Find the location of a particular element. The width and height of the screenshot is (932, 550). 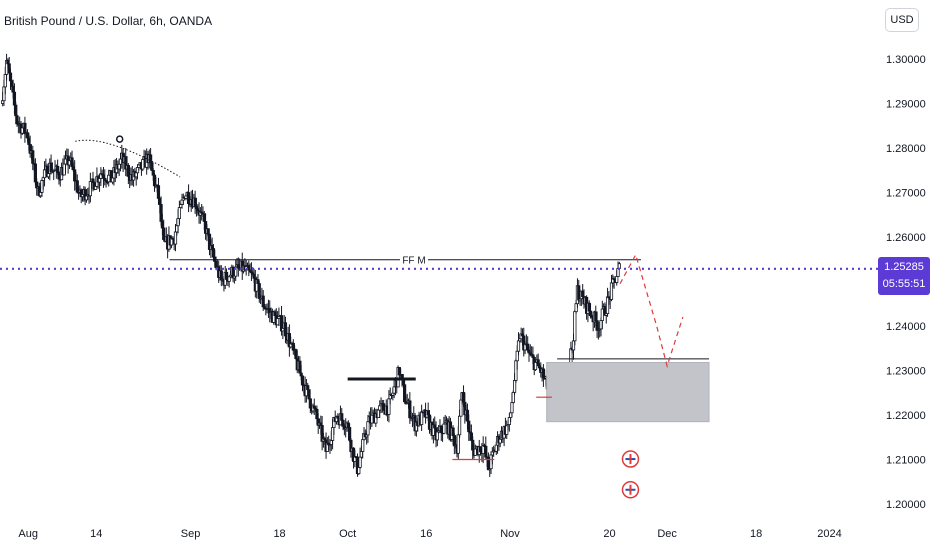

y-tick-label: 1.24000 is located at coordinates (906, 327).